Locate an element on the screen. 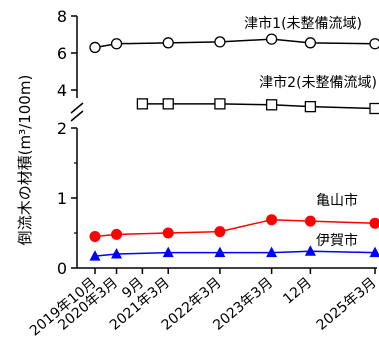  y-axis-title: 倒流木の材積(m³/100m) is located at coordinates (25, 160).